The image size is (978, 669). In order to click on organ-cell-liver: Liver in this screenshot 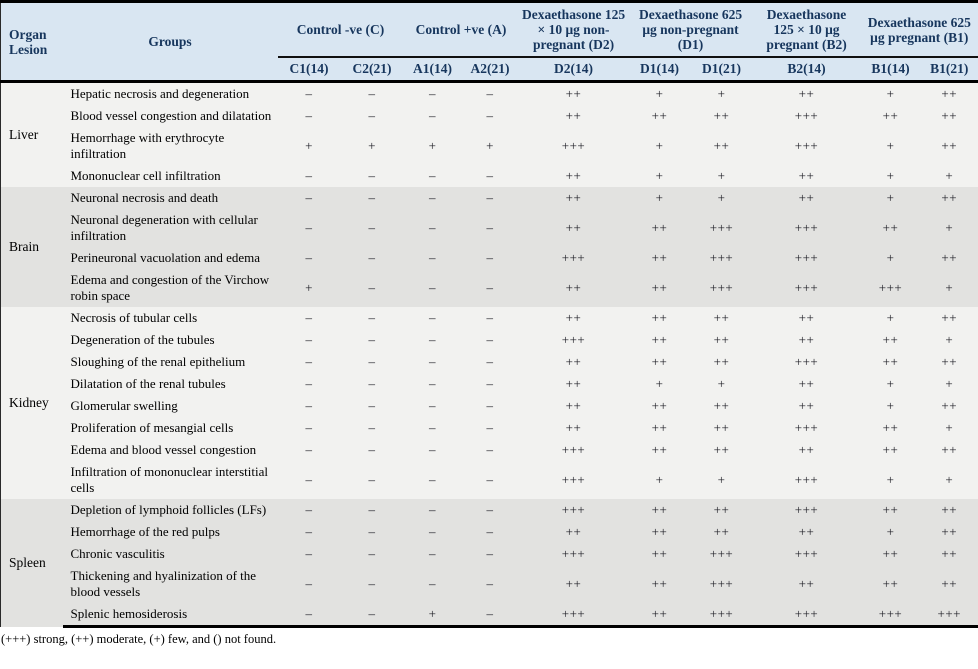, I will do `click(31, 134)`.